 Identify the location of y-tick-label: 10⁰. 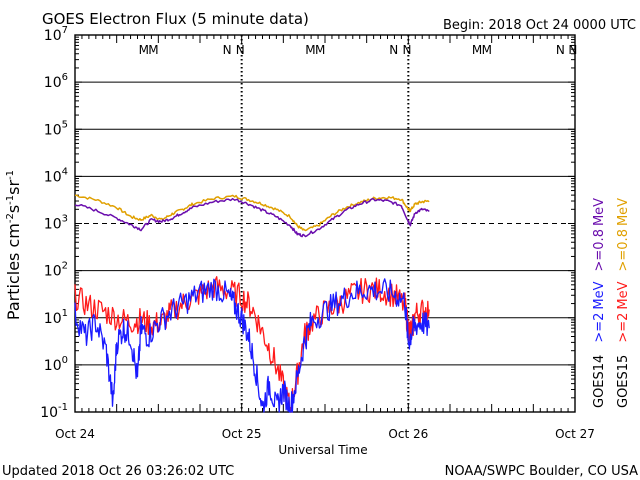
(56, 364).